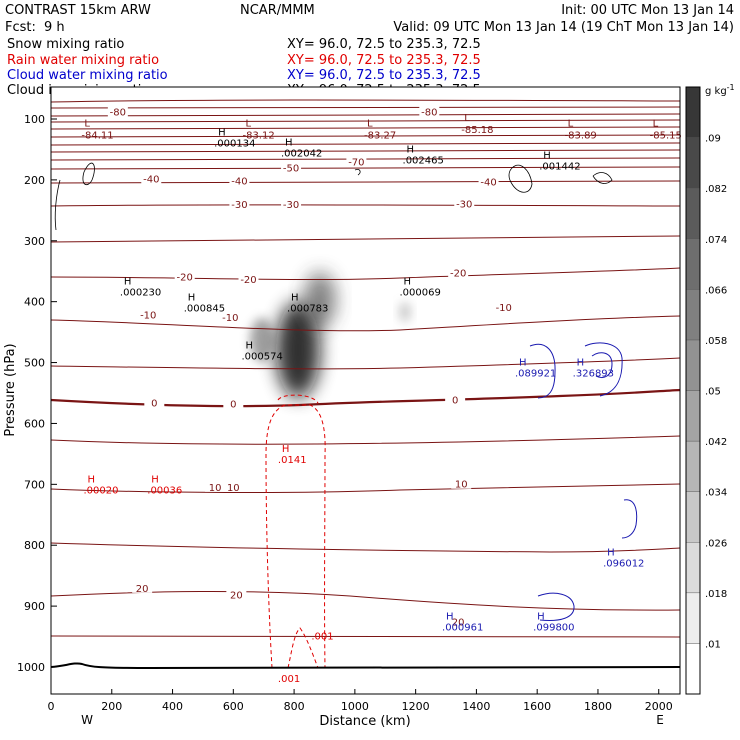  Describe the element at coordinates (647, 10) in the screenshot. I see `init-time: Init: 00 UTC Mon 13 Jan 14` at that location.